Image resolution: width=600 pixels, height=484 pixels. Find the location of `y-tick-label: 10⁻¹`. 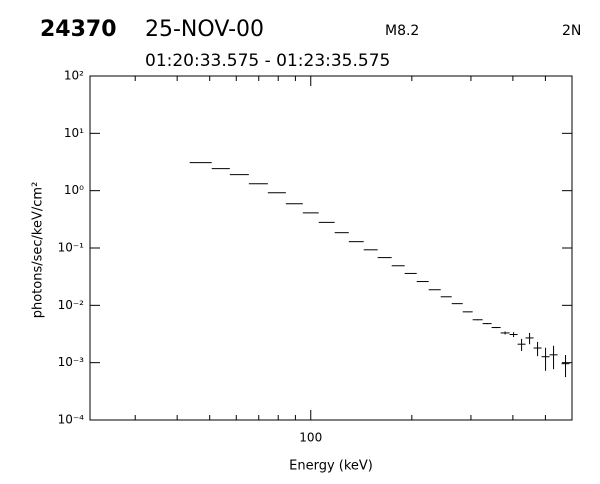

y-tick-label: 10⁻¹ is located at coordinates (71, 248).